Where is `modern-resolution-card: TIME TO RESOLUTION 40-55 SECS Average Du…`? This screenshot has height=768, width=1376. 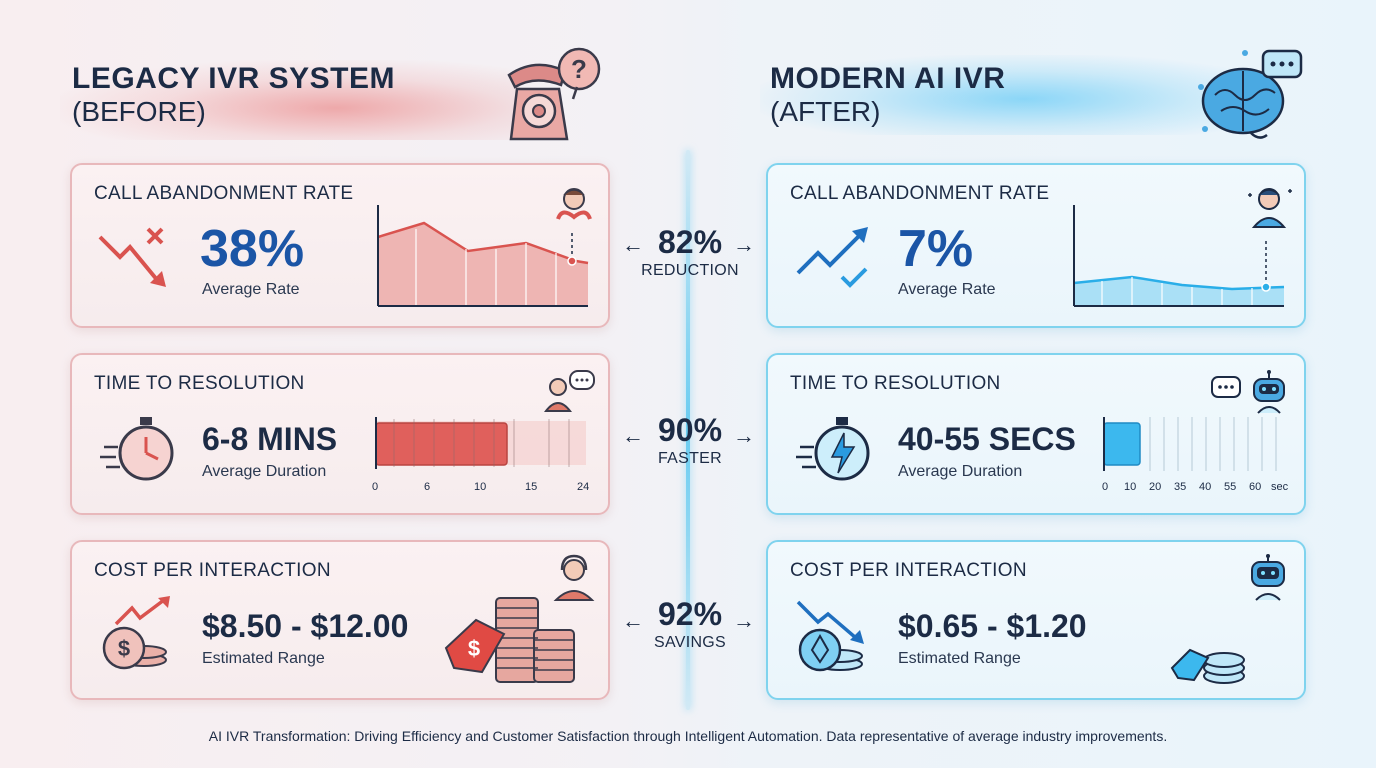 modern-resolution-card: TIME TO RESOLUTION 40-55 SECS Average Du… is located at coordinates (1036, 434).